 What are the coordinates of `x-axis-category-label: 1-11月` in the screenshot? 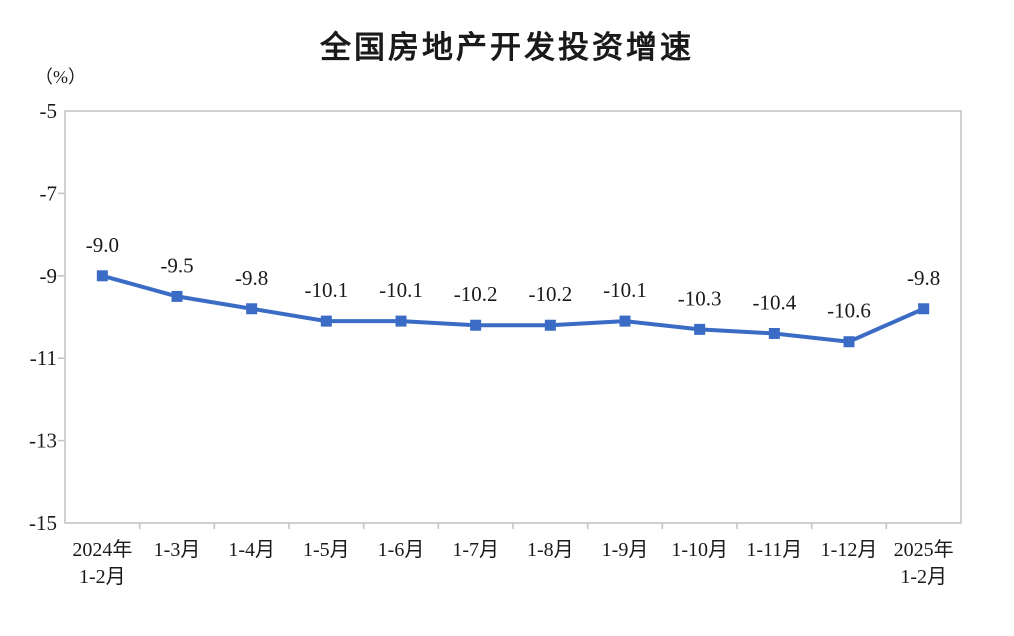 It's located at (774, 550).